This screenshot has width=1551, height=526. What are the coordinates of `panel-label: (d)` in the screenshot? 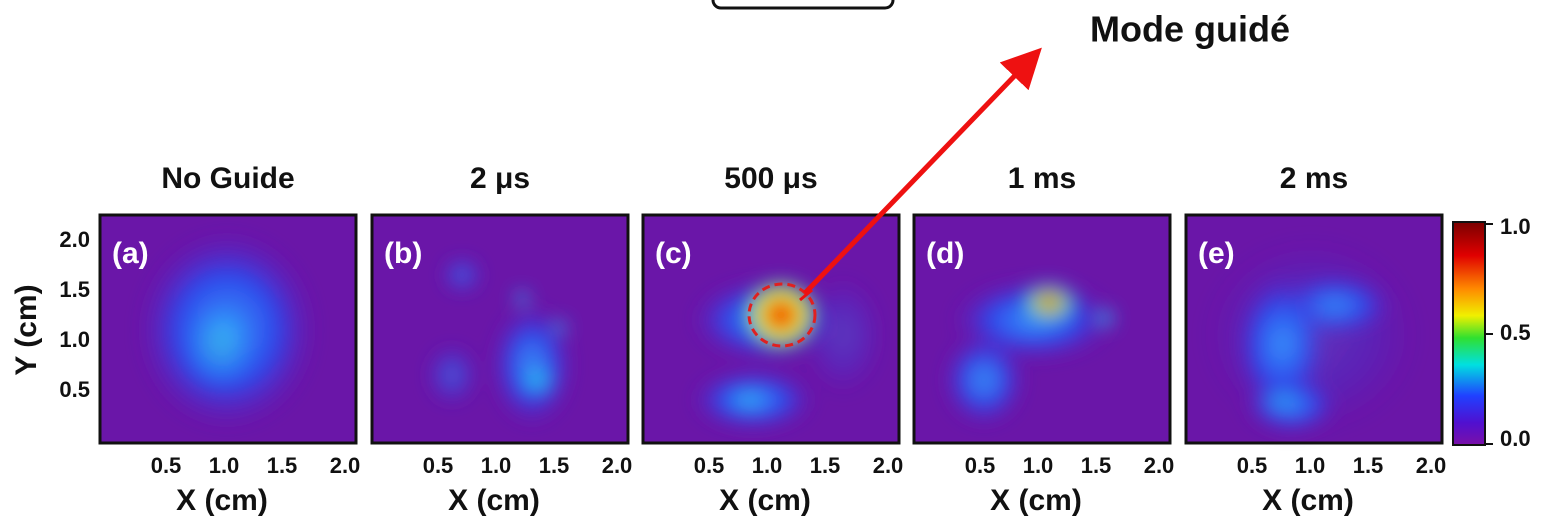 It's located at (945, 253).